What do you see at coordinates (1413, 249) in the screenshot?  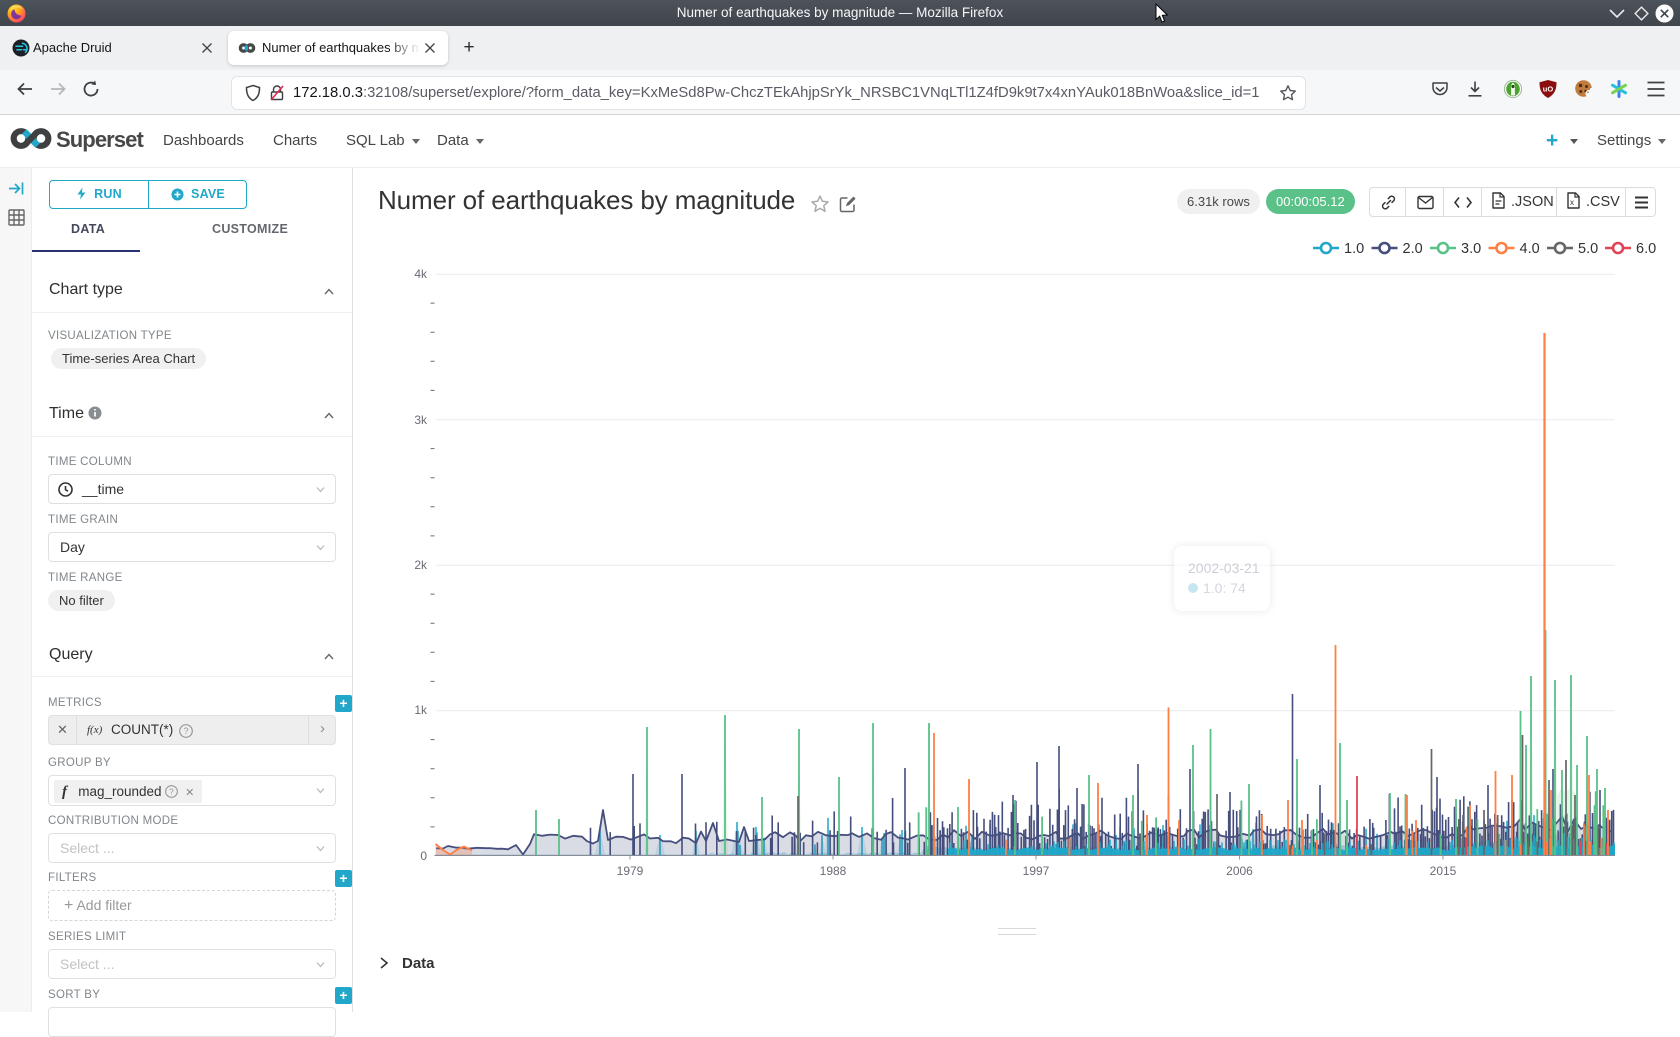 I see `svg-text: 2.0` at bounding box center [1413, 249].